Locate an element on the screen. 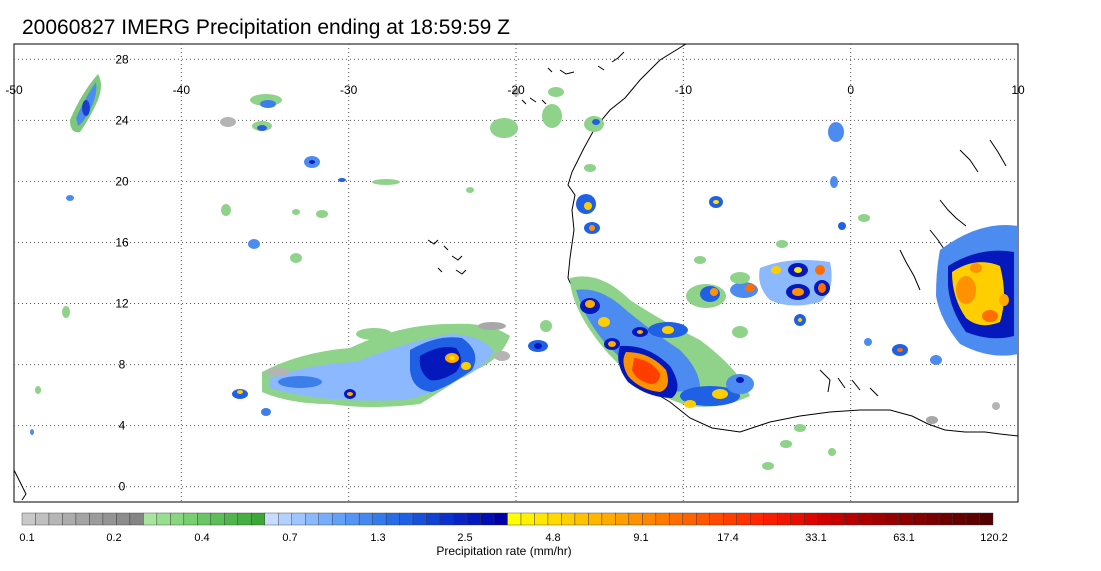 The width and height of the screenshot is (1101, 571). longitude-tick-label: -10 is located at coordinates (684, 90).